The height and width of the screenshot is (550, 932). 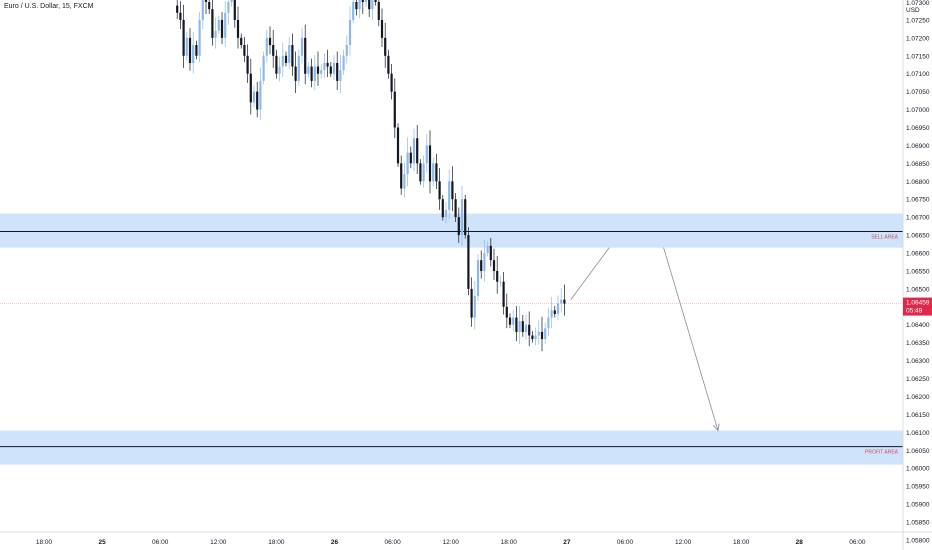 I want to click on price-tick-label: 1.06650, so click(x=918, y=236).